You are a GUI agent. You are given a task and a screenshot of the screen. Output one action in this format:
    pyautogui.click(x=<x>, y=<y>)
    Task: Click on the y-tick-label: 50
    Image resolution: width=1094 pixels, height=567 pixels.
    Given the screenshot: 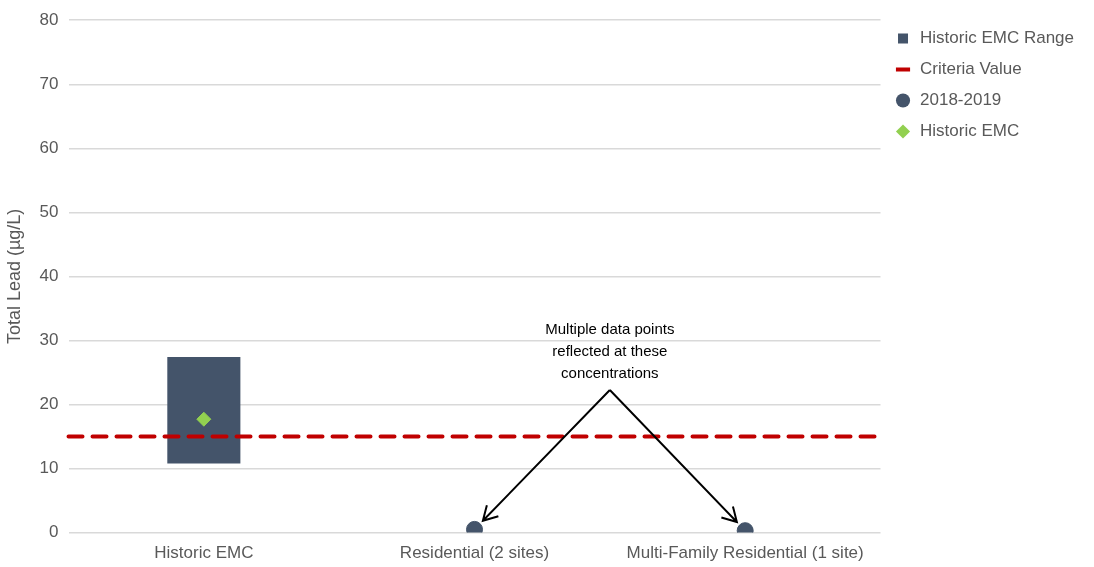 What is the action you would take?
    pyautogui.click(x=49, y=212)
    